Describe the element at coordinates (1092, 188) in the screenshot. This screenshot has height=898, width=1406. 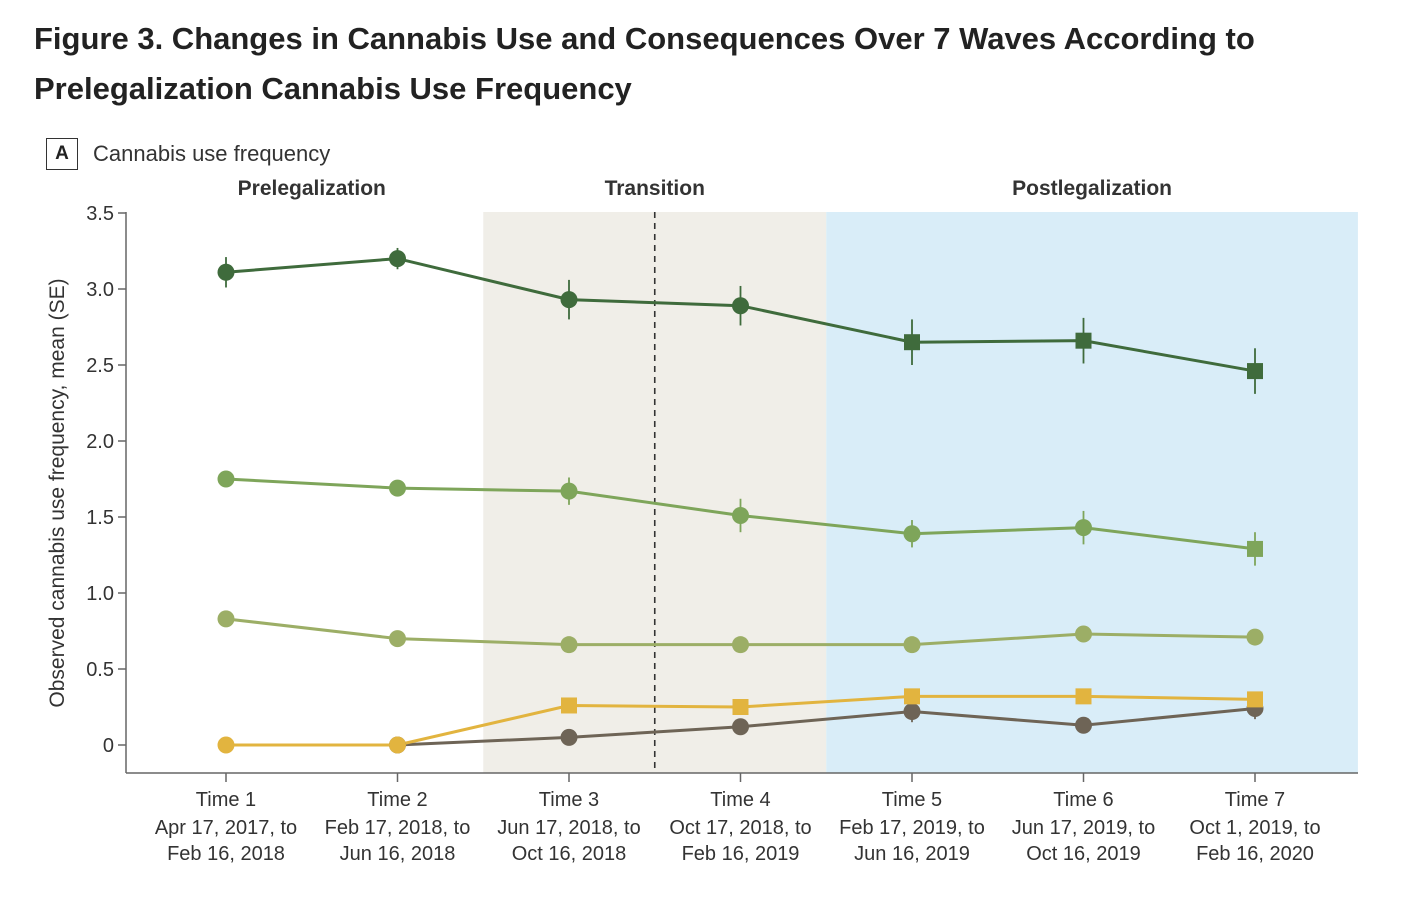
I see `period-label-3: Postlegalization` at that location.